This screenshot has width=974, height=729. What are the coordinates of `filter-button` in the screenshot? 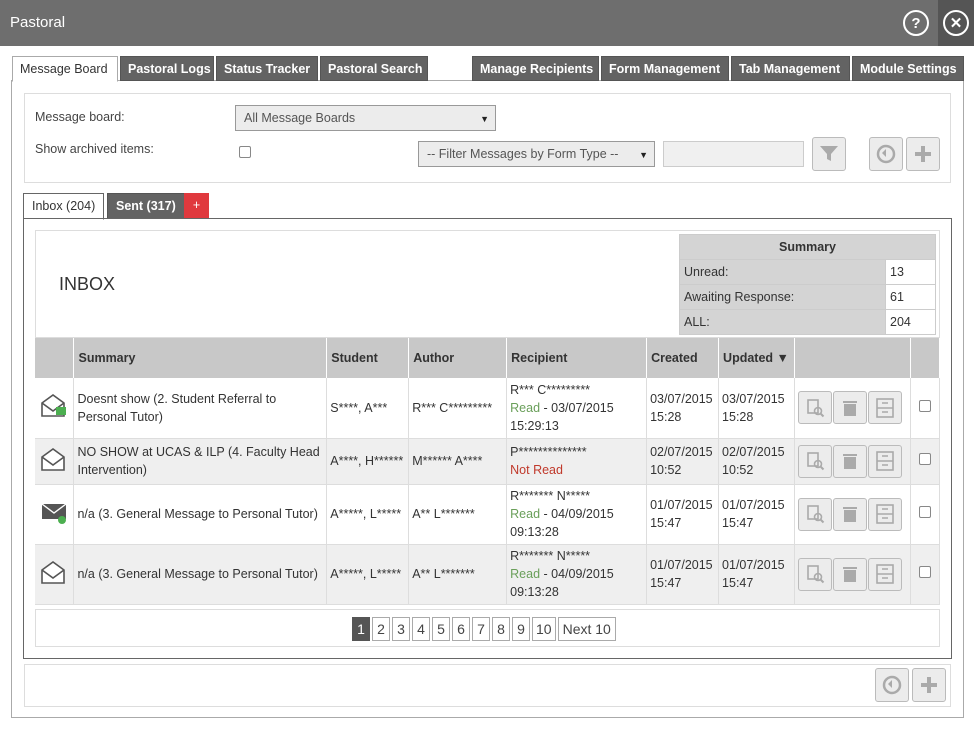 It's located at (829, 154).